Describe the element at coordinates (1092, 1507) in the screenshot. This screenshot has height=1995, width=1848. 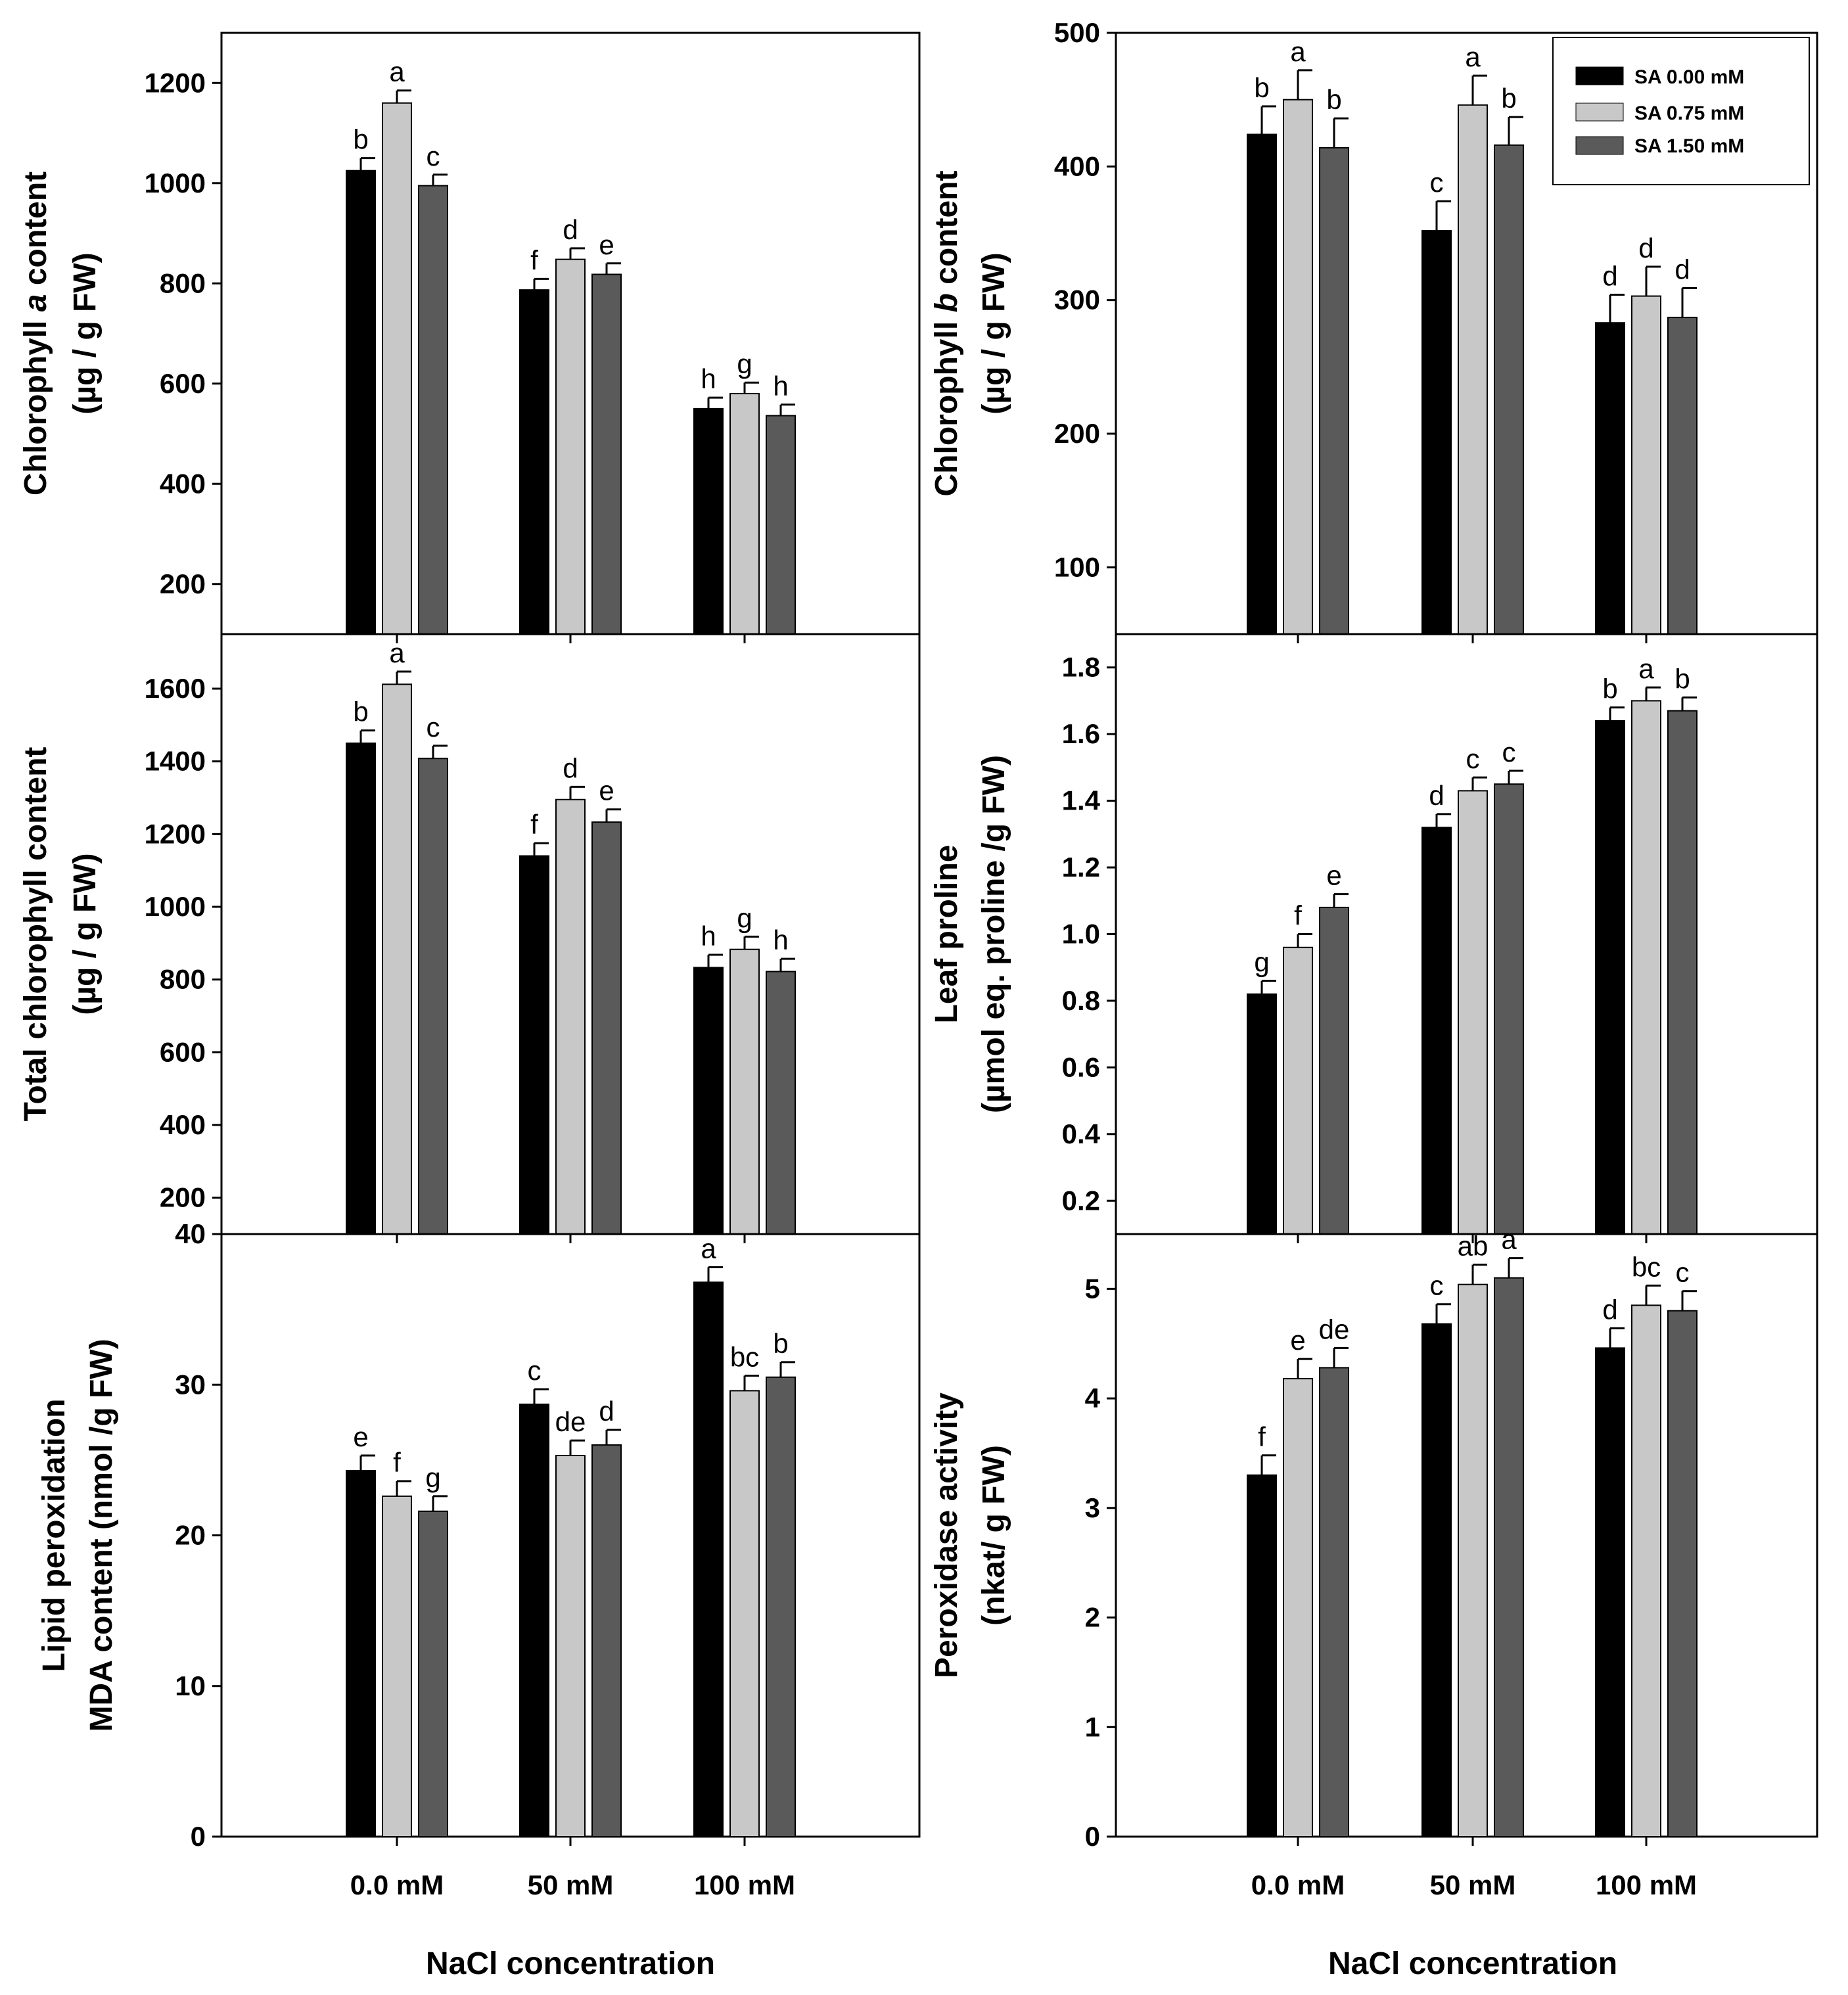
I see `y-tick-label: 3` at that location.